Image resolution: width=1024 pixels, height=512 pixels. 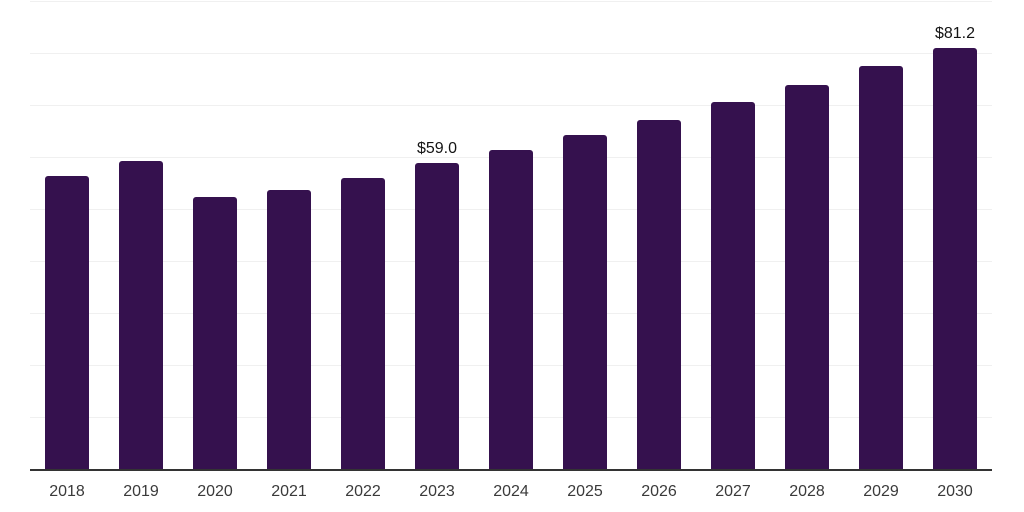 I want to click on x-tick-2021: 2021, so click(x=289, y=491).